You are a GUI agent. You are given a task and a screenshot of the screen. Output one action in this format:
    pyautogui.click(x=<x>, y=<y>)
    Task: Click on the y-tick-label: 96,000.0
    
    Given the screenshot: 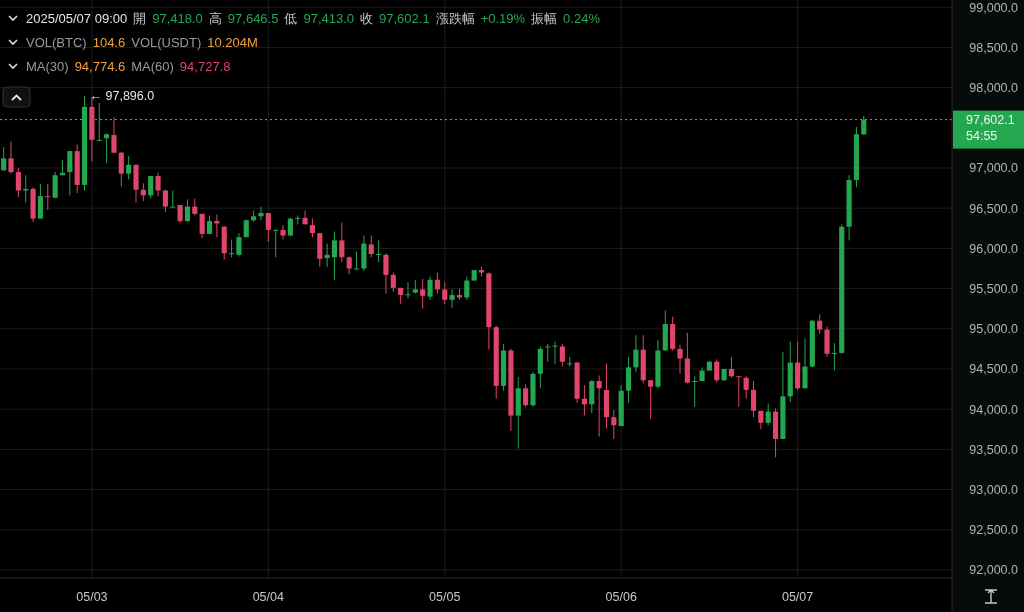 What is the action you would take?
    pyautogui.click(x=994, y=248)
    